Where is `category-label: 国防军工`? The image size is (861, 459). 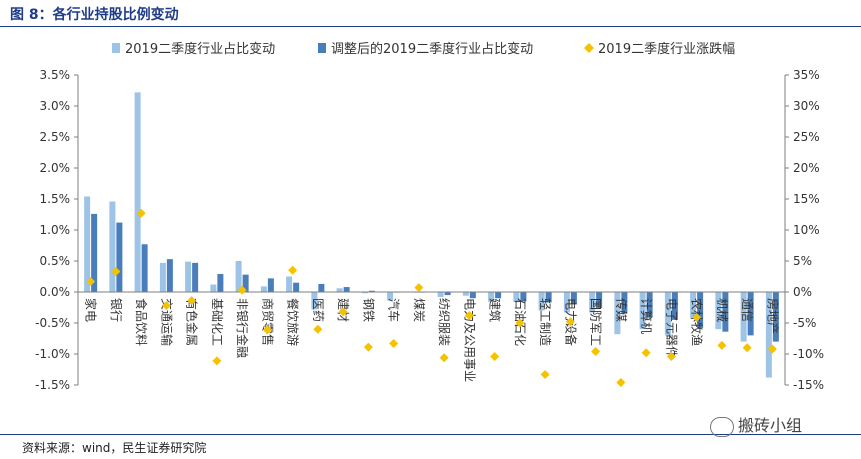
category-label: 国防军工 is located at coordinates (596, 322).